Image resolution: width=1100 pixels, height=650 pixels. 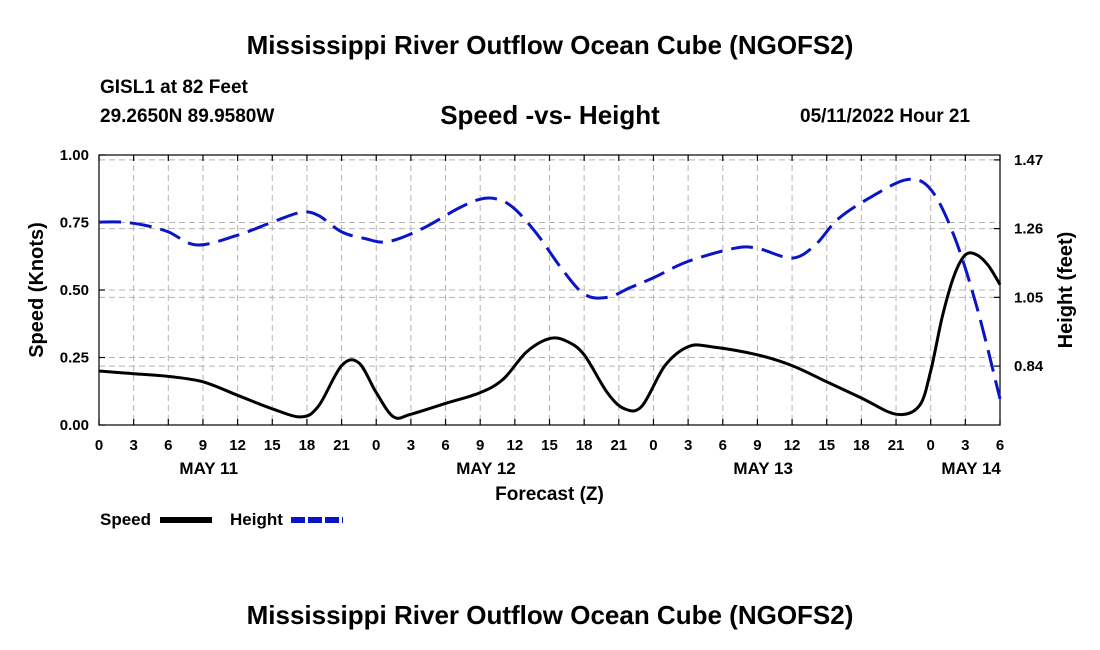 I want to click on date-label: MAY 14, so click(x=971, y=468).